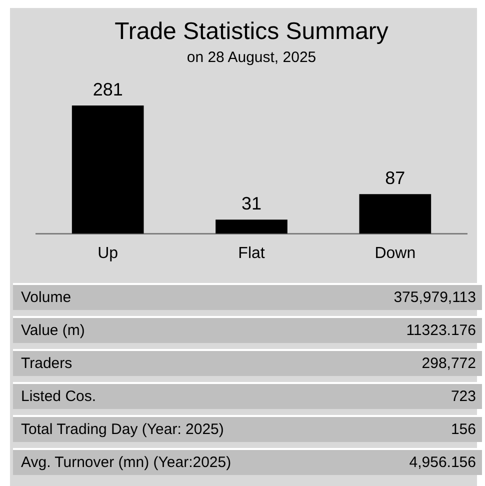 This screenshot has height=486, width=485. Describe the element at coordinates (126, 462) in the screenshot. I see `text: Avg. Turnover (mn) (Year:2025)` at that location.